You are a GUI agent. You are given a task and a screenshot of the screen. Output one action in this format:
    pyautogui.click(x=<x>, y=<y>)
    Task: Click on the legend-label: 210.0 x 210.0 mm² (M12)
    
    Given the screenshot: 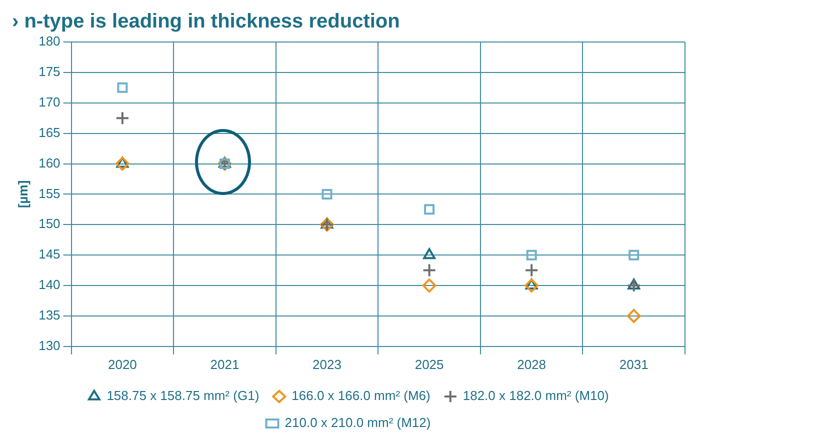 What is the action you would take?
    pyautogui.click(x=357, y=422)
    